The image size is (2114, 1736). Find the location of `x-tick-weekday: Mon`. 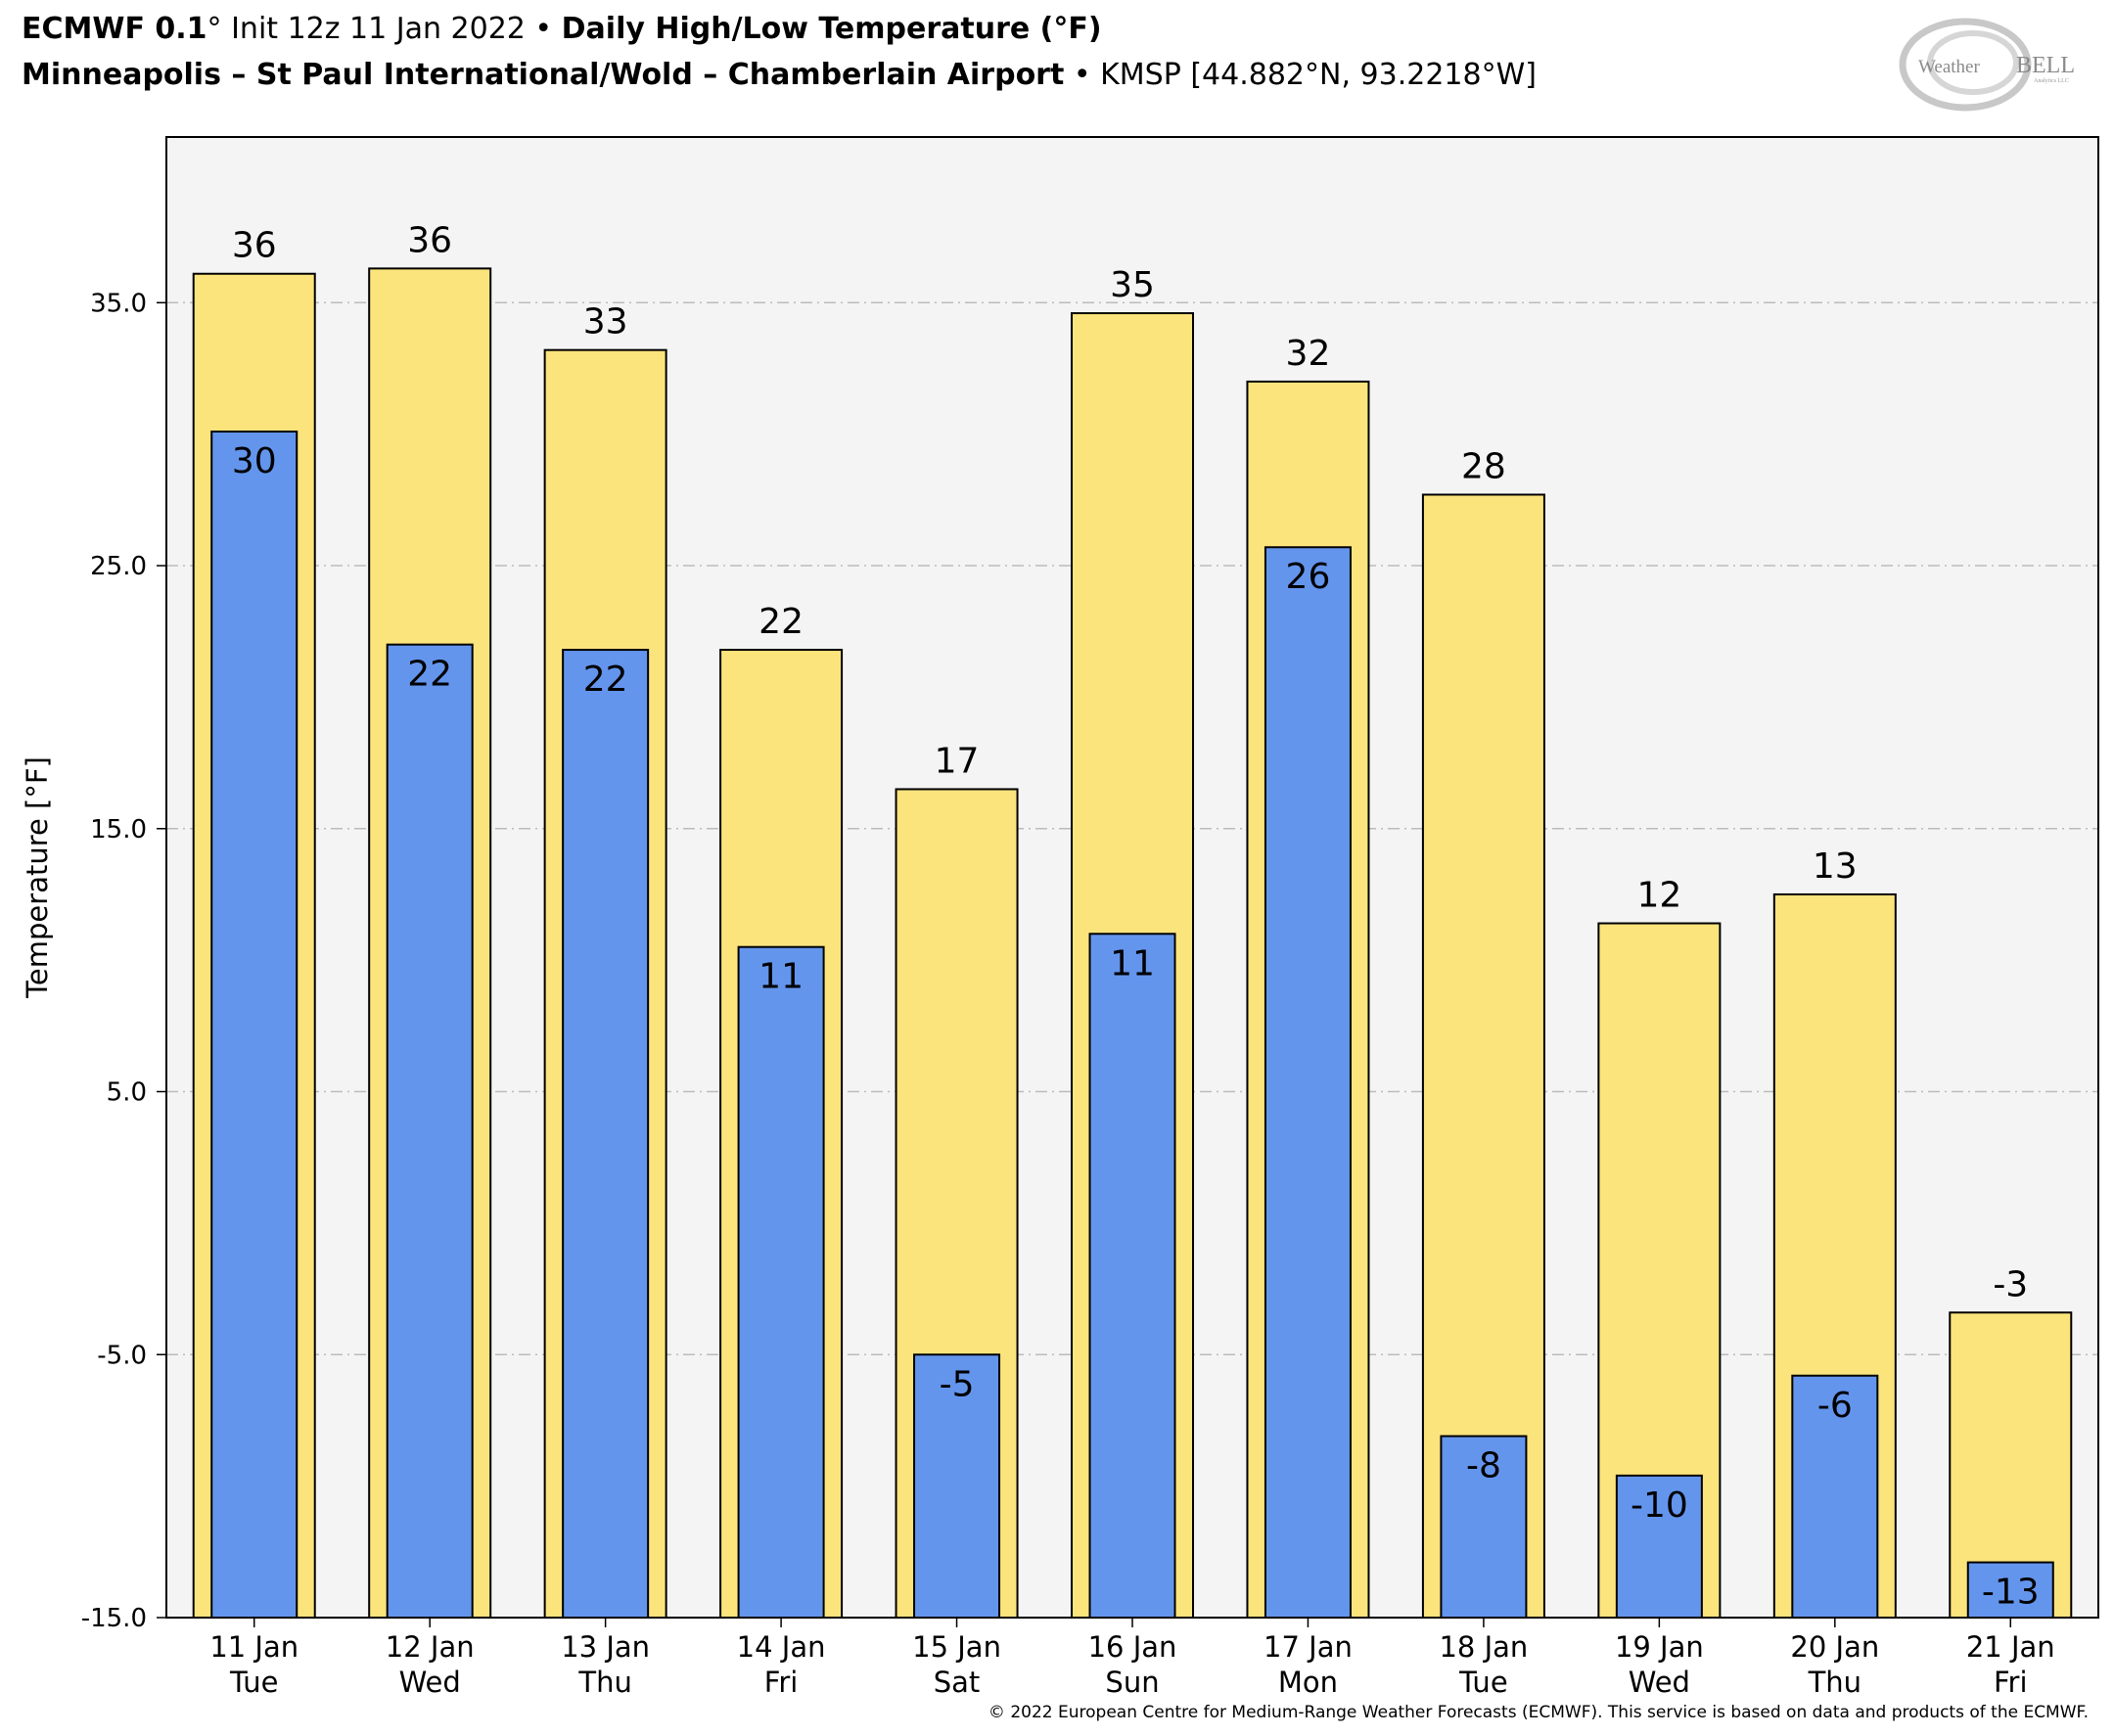

x-tick-weekday: Mon is located at coordinates (1308, 1683).